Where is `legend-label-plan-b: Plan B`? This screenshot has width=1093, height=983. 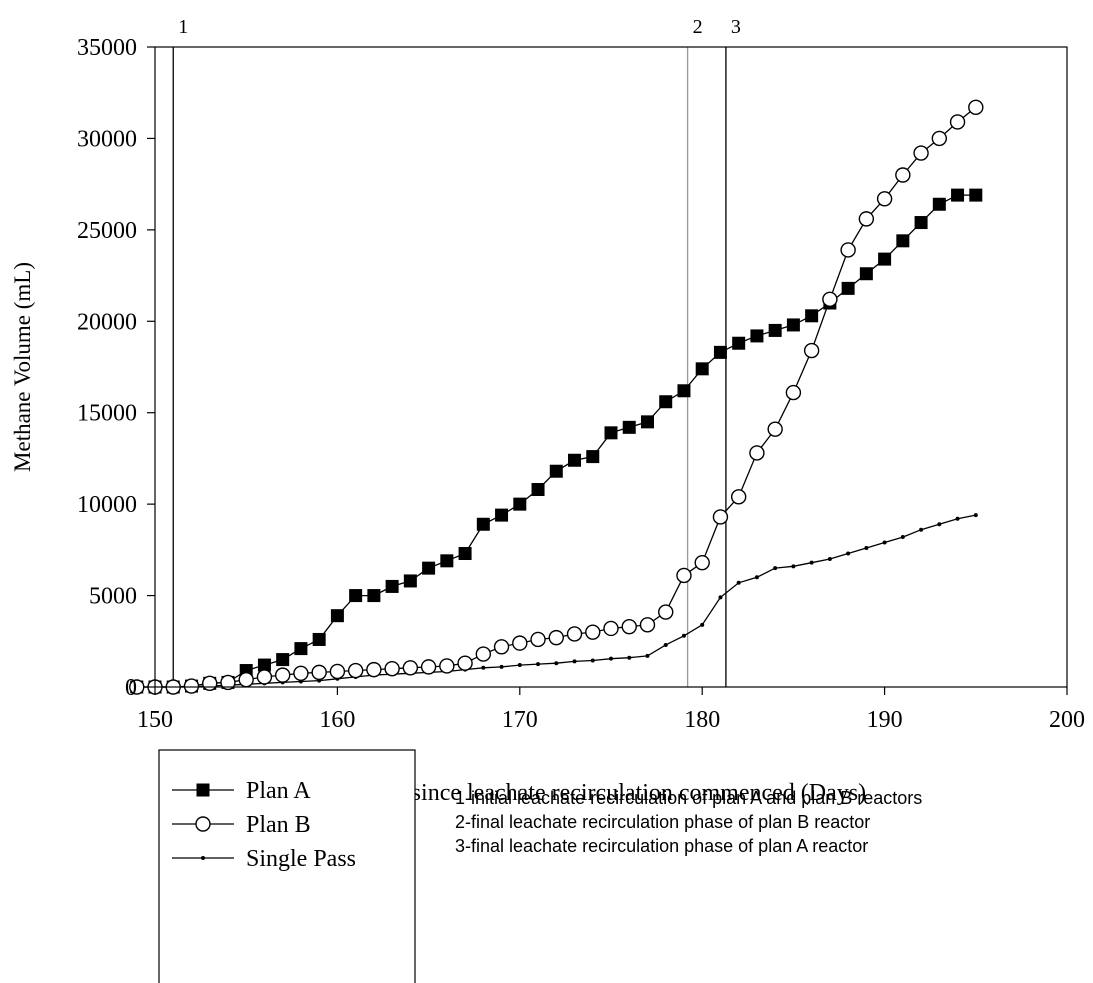 legend-label-plan-b: Plan B is located at coordinates (278, 825).